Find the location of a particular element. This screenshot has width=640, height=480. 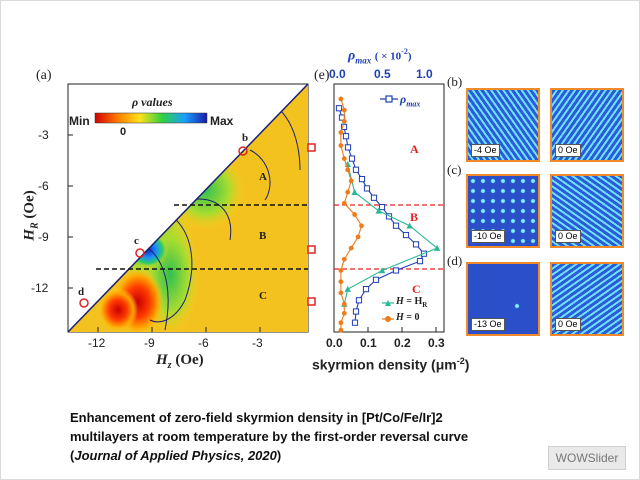

thumb-field: -10 Oe is located at coordinates (488, 236).